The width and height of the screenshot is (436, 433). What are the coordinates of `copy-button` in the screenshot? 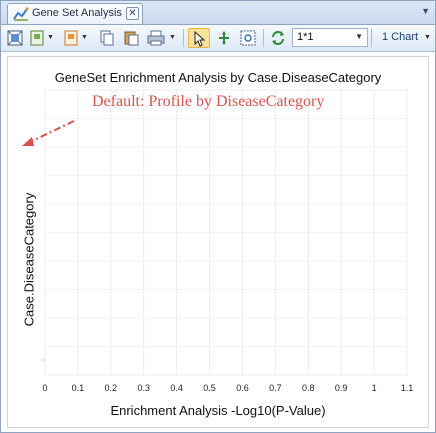 It's located at (107, 38).